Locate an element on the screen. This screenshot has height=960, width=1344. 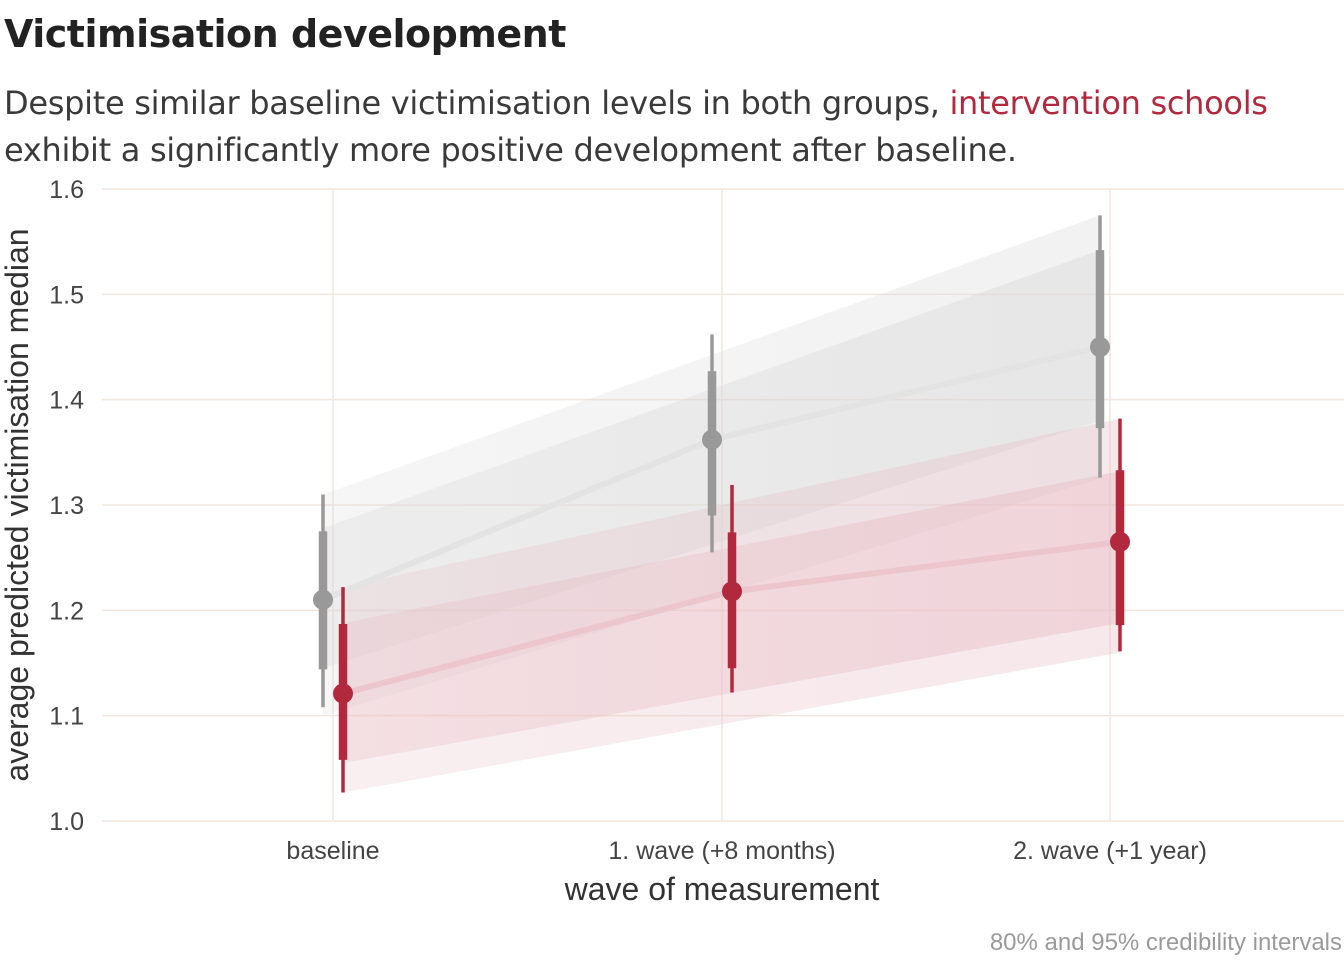
subtitle-highlight: intervention schools is located at coordinates (1108, 103).